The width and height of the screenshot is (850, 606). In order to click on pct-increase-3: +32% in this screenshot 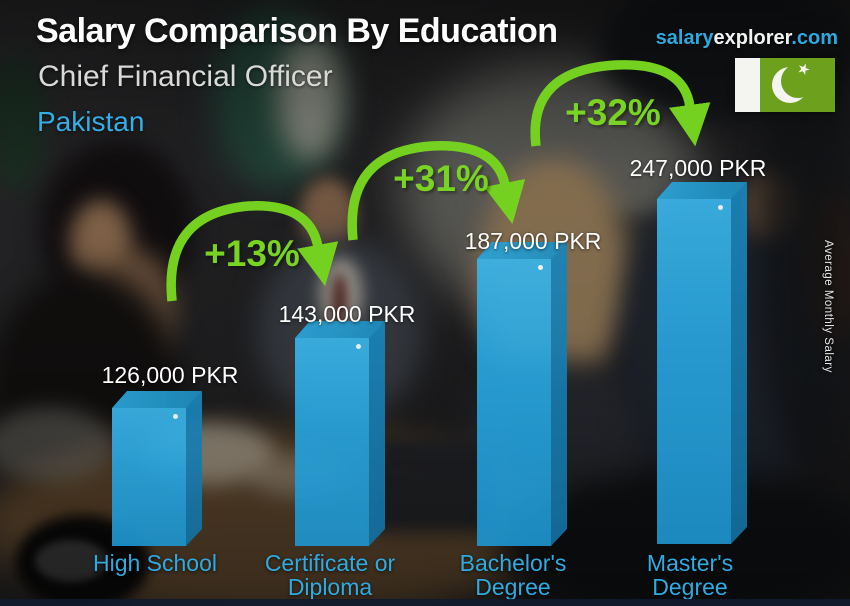, I will do `click(613, 112)`.